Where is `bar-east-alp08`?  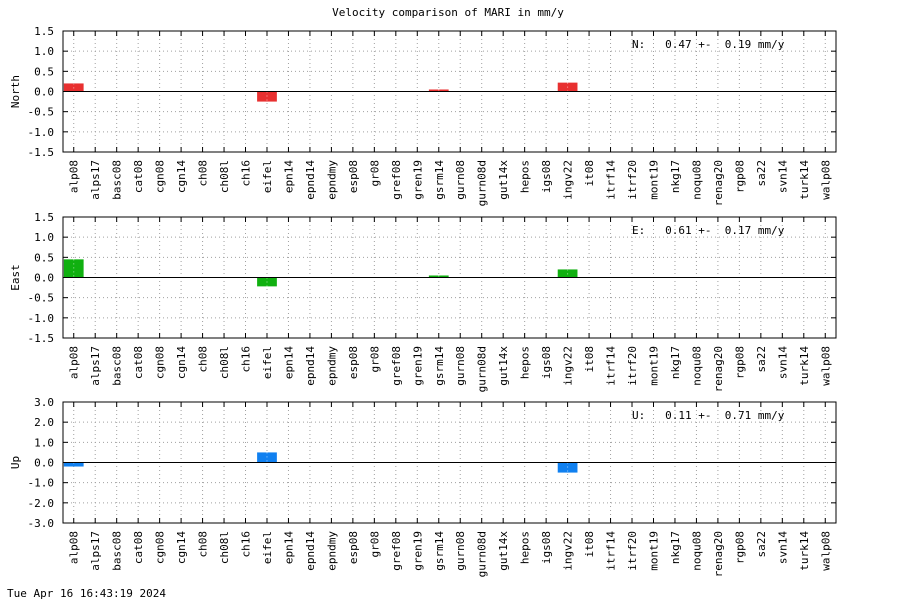 bar-east-alp08 is located at coordinates (73, 268).